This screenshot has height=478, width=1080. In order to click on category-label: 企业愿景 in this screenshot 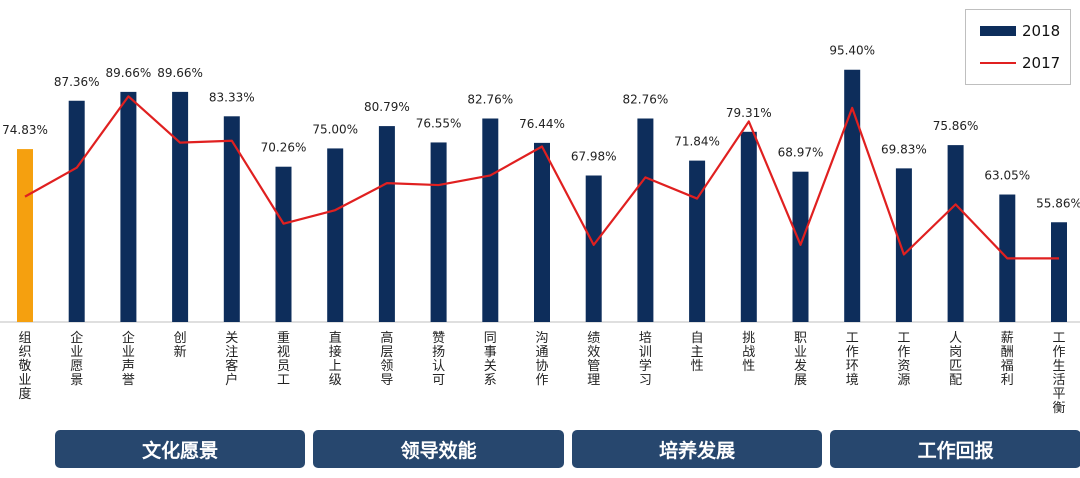, I will do `click(76, 359)`.